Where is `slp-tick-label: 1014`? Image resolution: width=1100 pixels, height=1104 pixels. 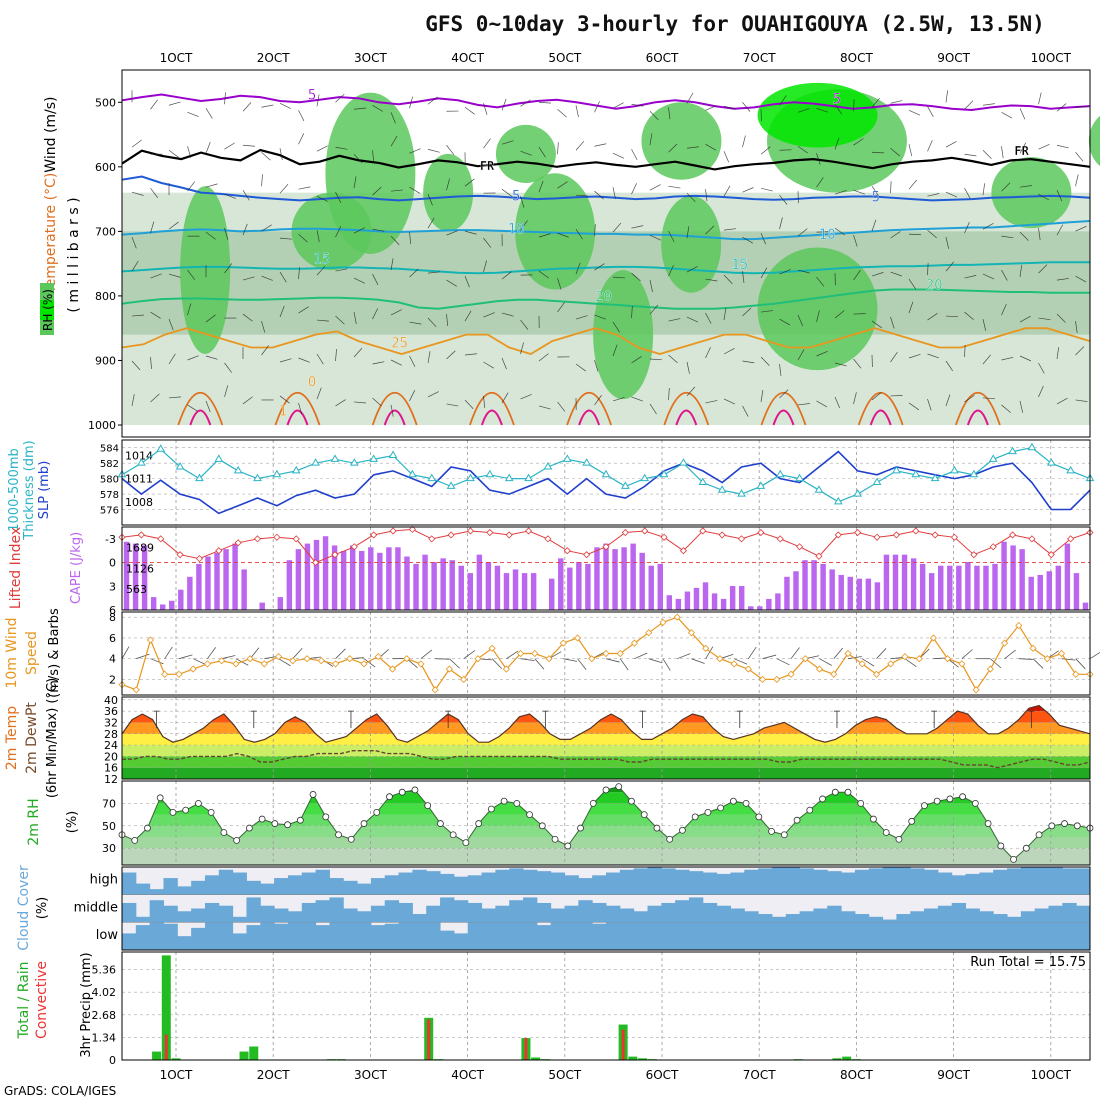 slp-tick-label: 1014 is located at coordinates (139, 455).